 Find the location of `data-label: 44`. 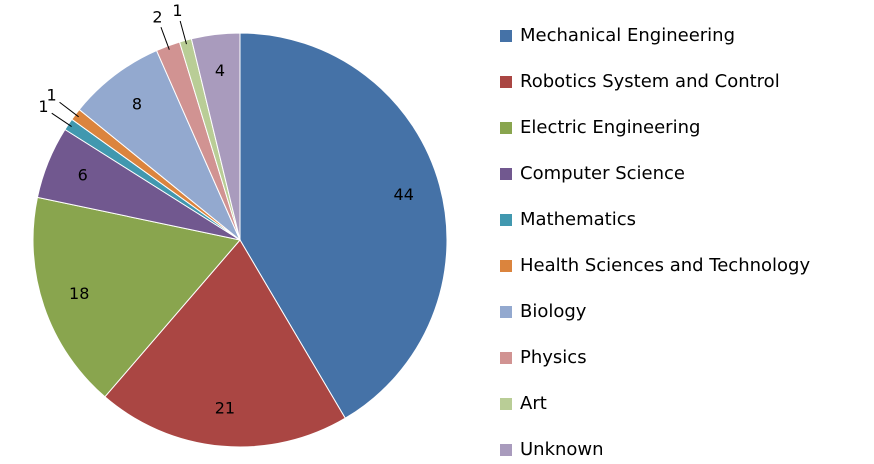

data-label: 44 is located at coordinates (404, 194).